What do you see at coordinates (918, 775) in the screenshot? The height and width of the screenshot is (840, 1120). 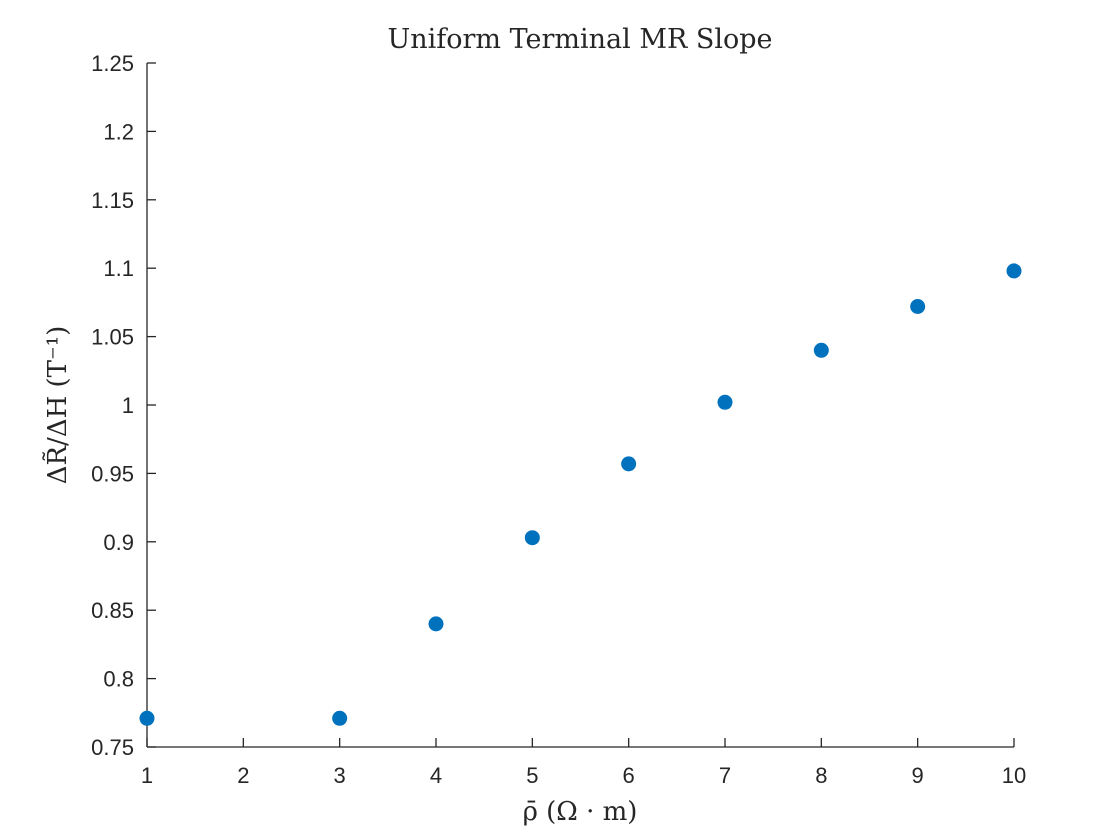 I see `x-tick-label: 9` at bounding box center [918, 775].